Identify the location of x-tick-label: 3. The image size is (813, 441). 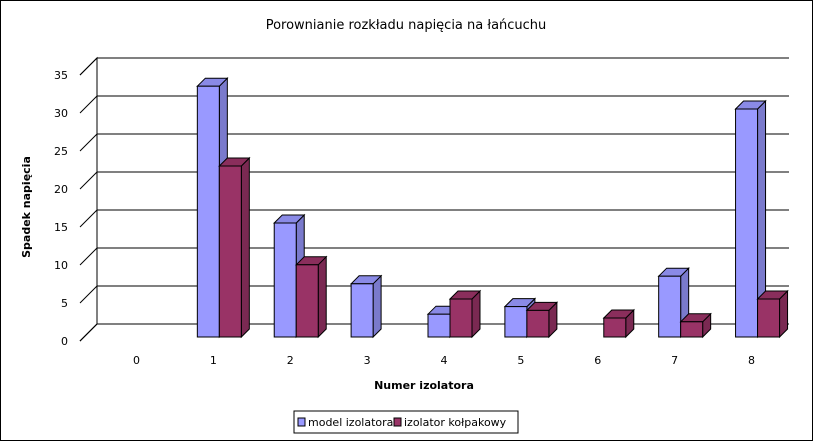
(367, 360).